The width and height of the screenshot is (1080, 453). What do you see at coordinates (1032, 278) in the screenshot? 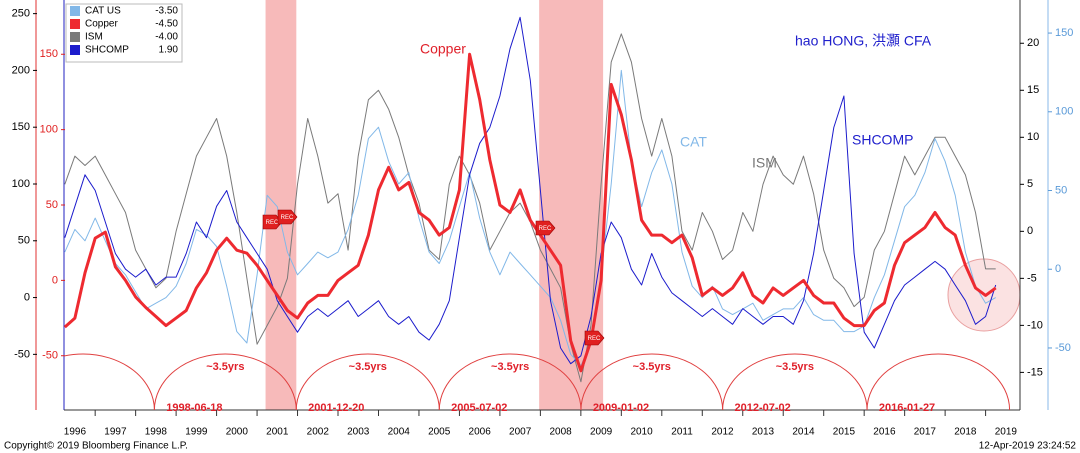
I see `y-tick-label: -5` at bounding box center [1032, 278].